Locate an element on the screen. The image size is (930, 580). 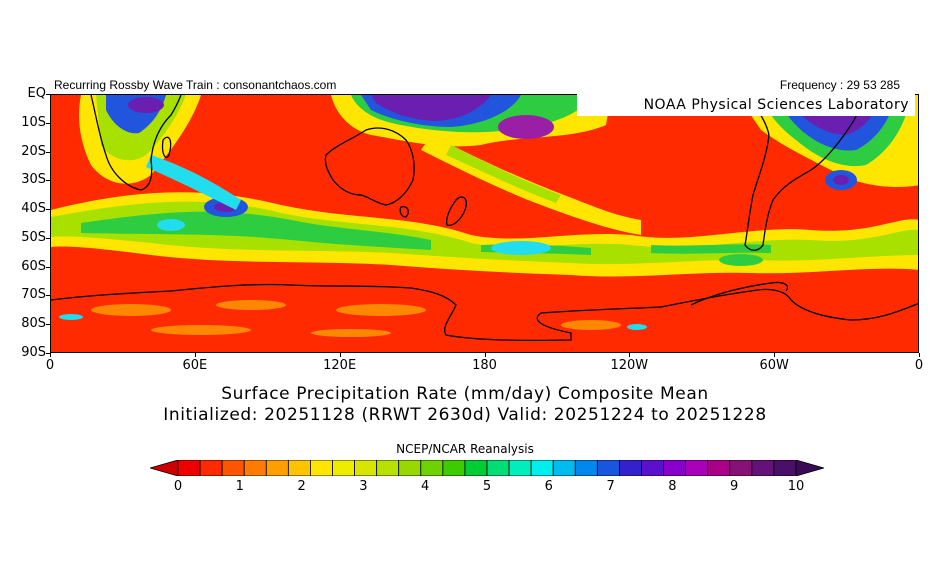
lat-label: 30S is located at coordinates (33, 180).